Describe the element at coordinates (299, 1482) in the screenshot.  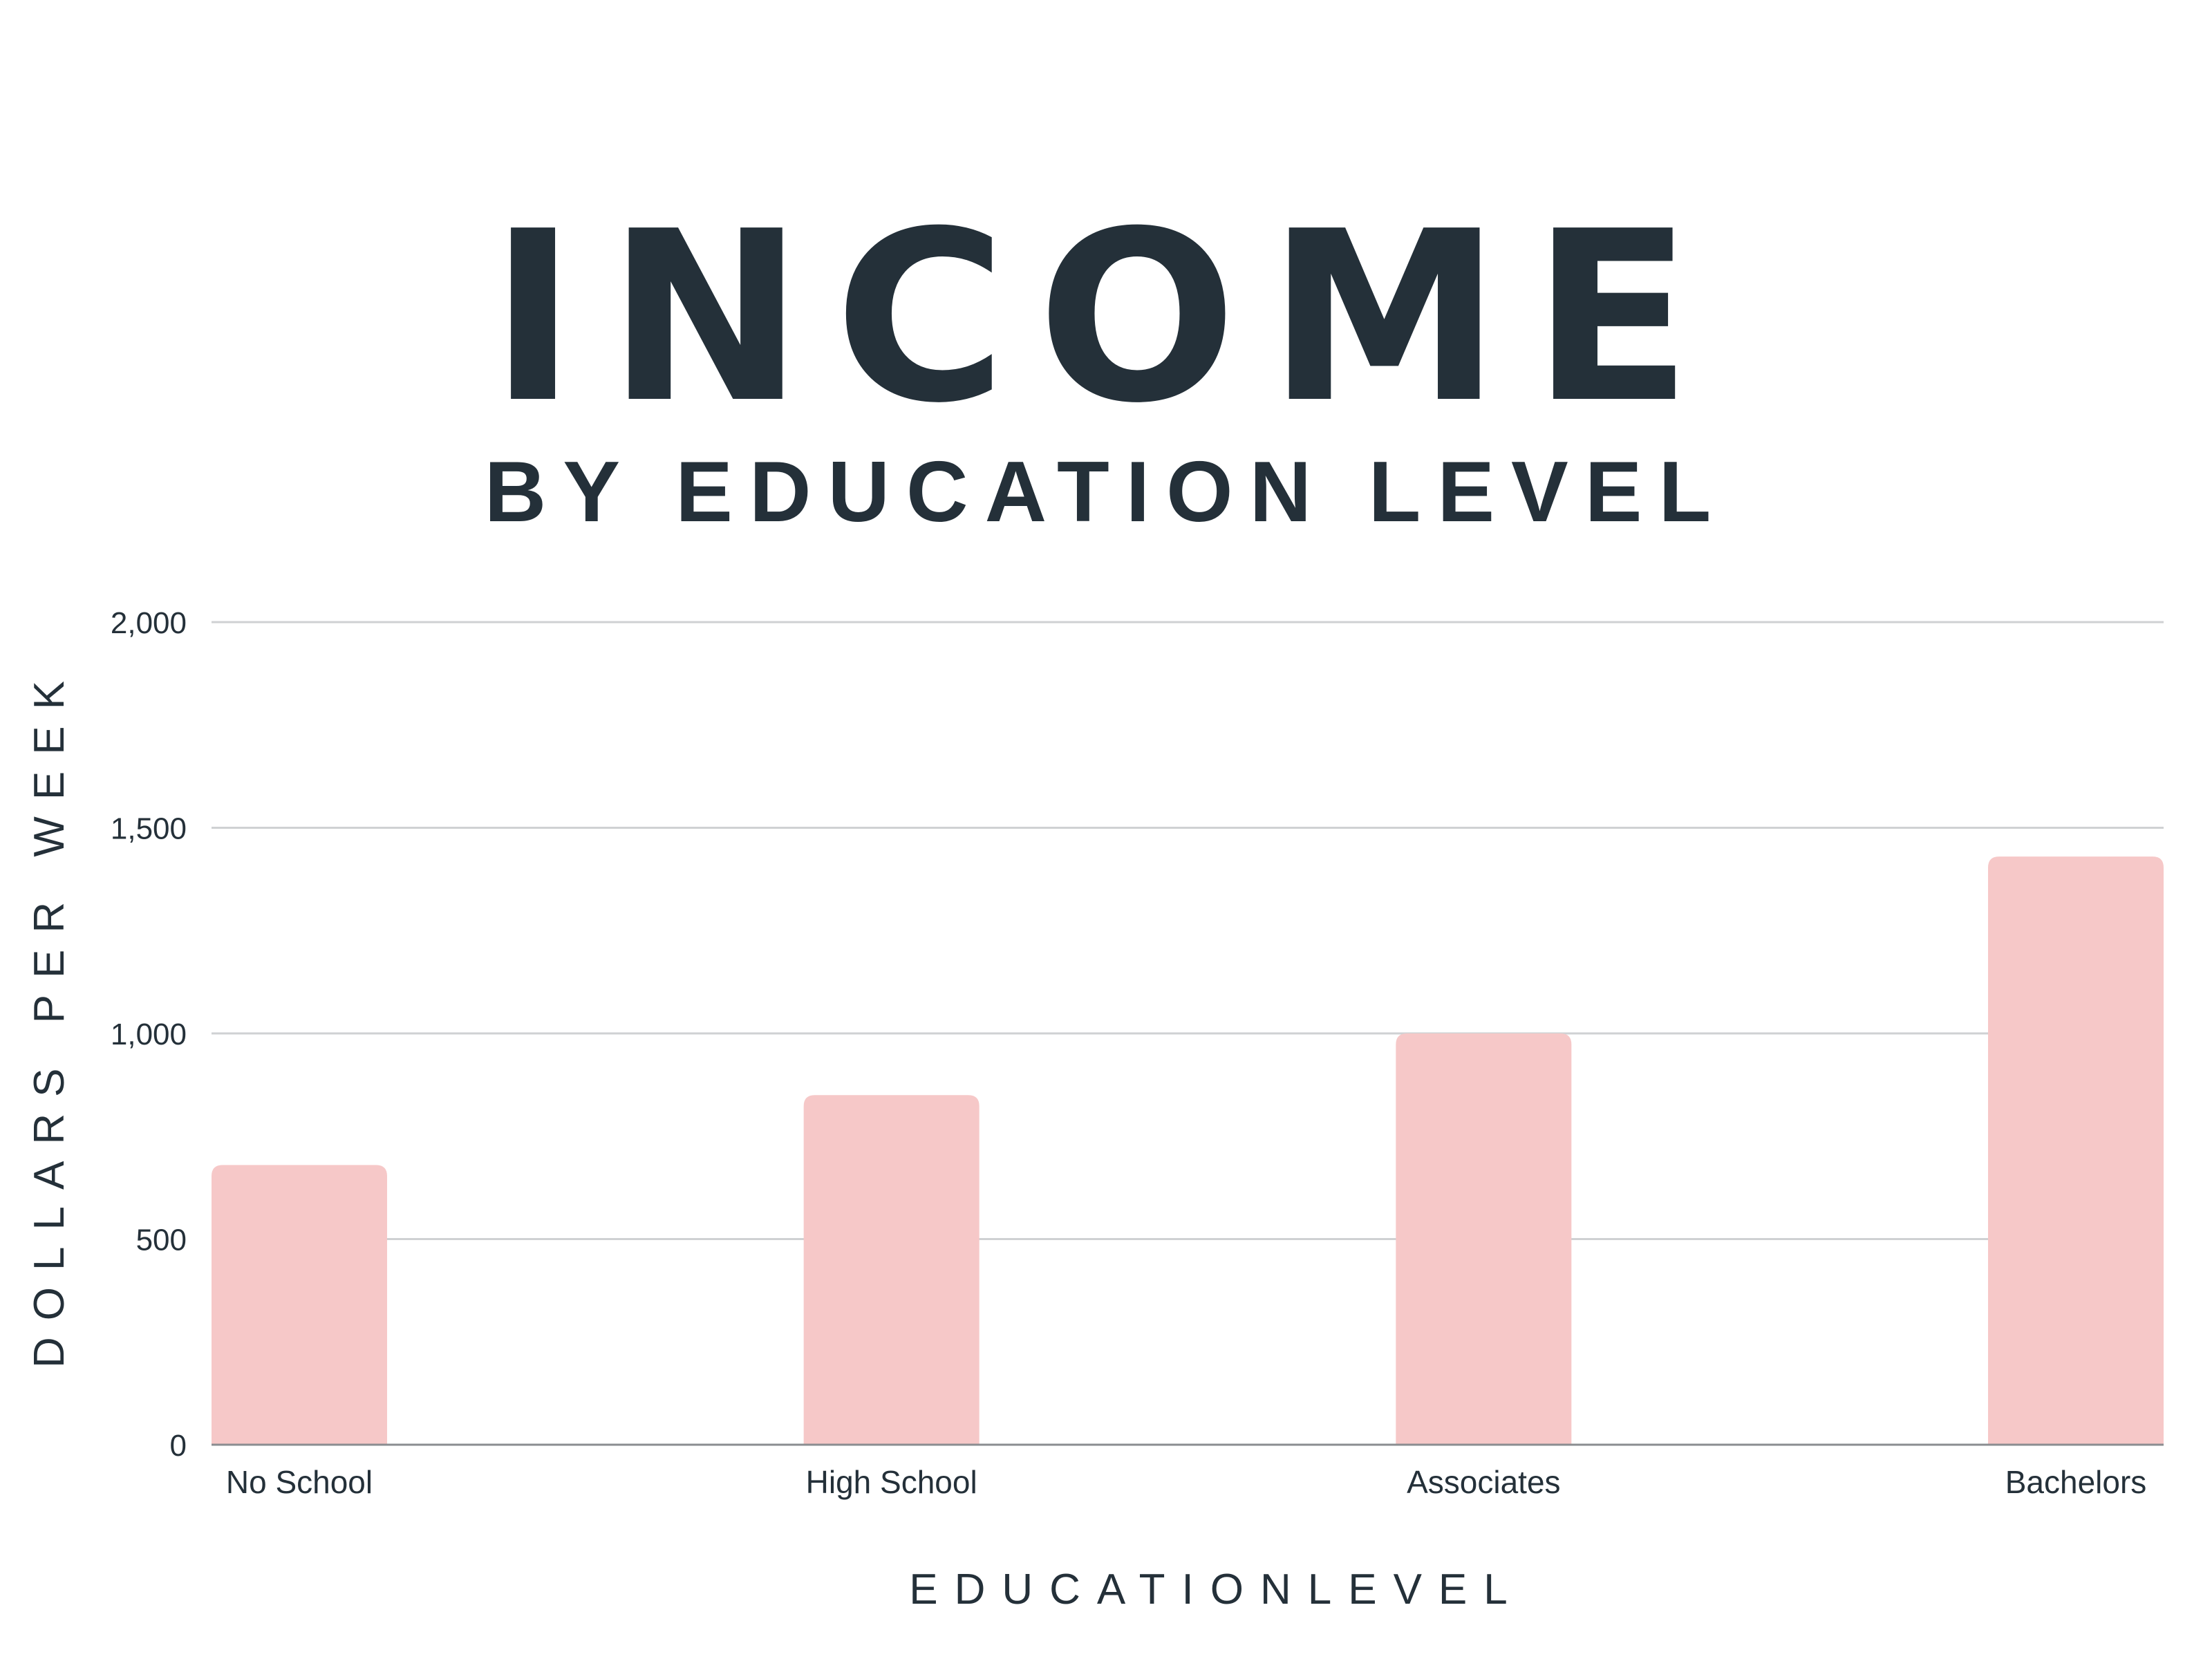
I see `x-category-label: No School` at that location.